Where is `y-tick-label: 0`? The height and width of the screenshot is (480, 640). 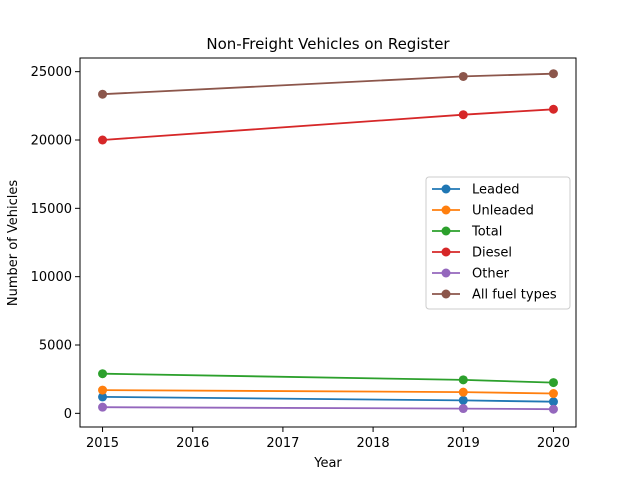
y-tick-label: 0 is located at coordinates (68, 414).